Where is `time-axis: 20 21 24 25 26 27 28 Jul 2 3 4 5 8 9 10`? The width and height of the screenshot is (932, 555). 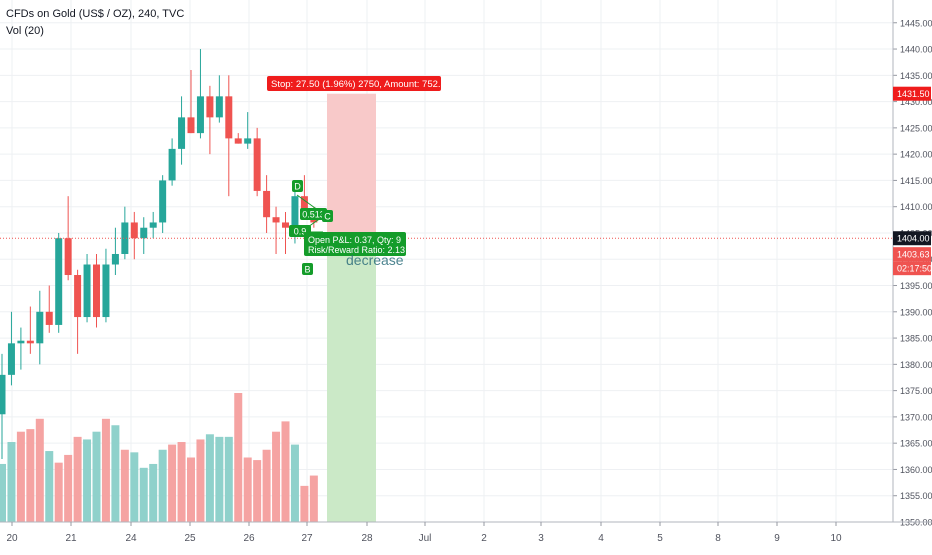
time-axis: 20 21 24 25 26 27 28 Jul 2 3 4 5 8 9 10 is located at coordinates (466, 532).